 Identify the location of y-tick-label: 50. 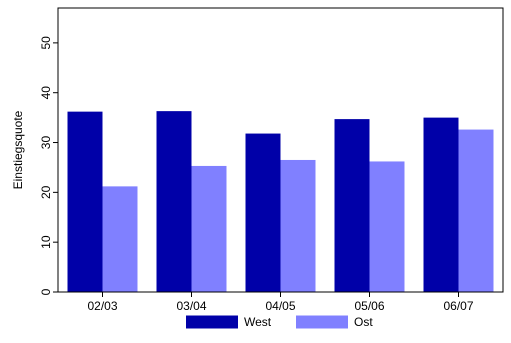
(46, 43).